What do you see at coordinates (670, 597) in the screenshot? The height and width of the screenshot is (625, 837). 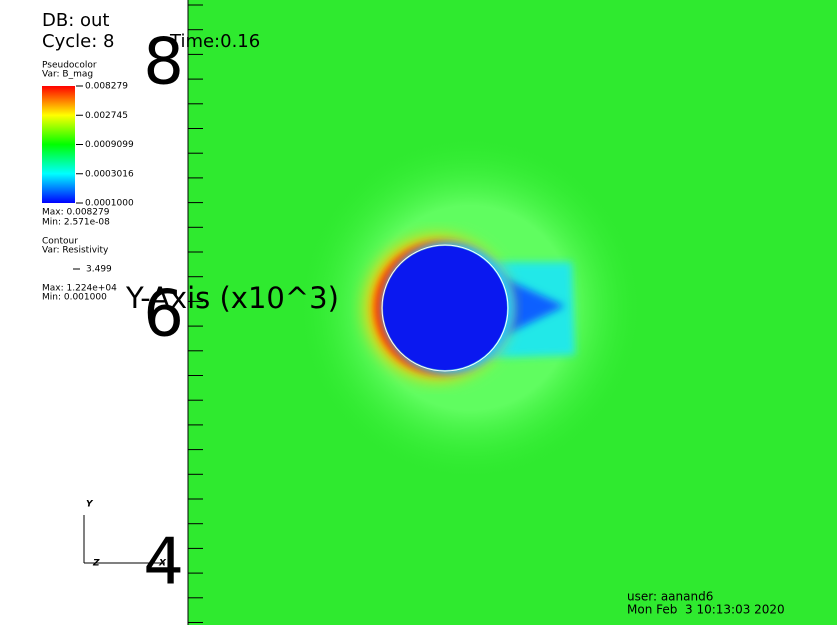 I see `user-label: user: aanand6` at bounding box center [670, 597].